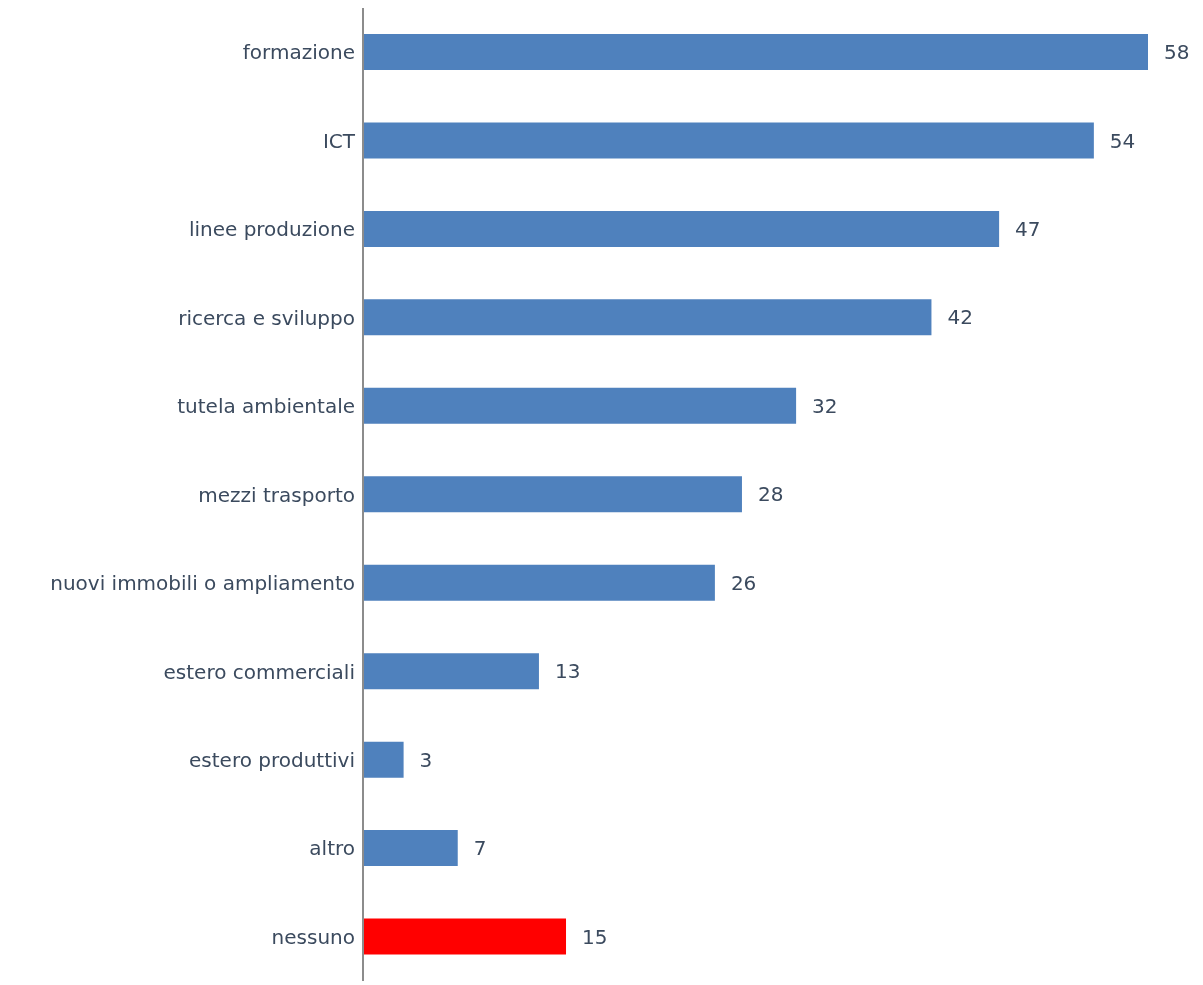  Describe the element at coordinates (313, 936) in the screenshot. I see `y-tick-label: nessuno` at that location.